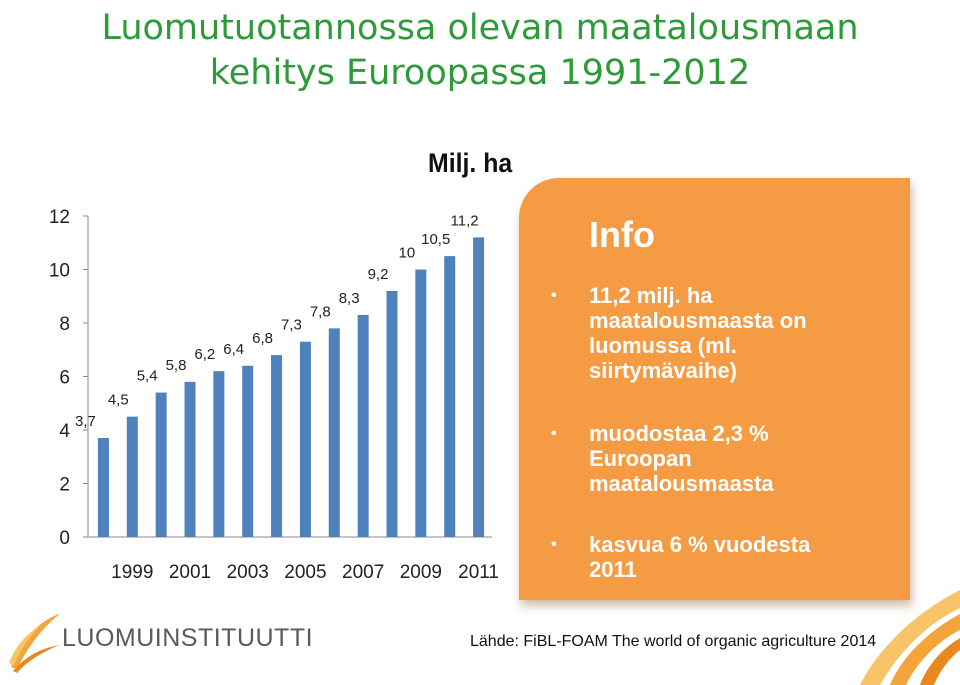  I want to click on info-bullet-text: kasvua 6 % vuodesta 2011, so click(700, 557).